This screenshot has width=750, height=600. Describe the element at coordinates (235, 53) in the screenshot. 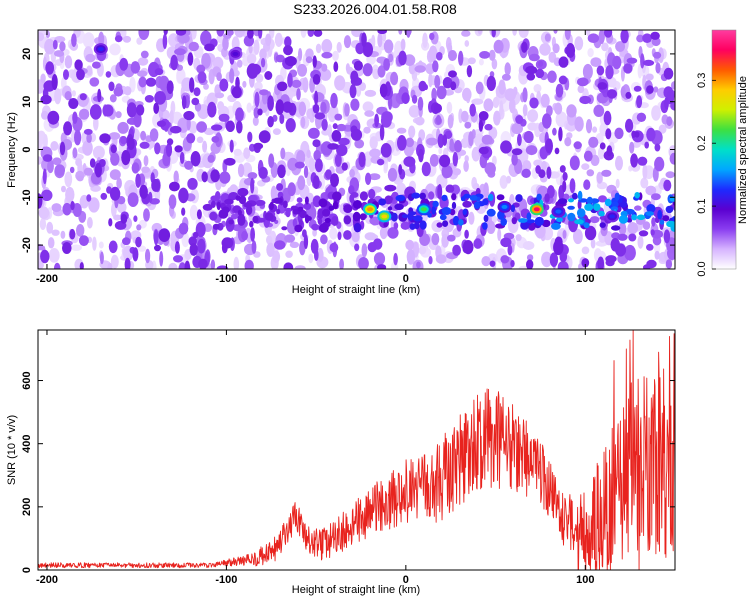

I see `heatmap-peak` at that location.